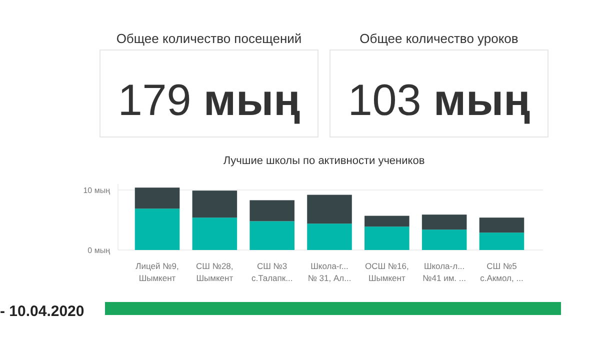 Image resolution: width=600 pixels, height=338 pixels. What do you see at coordinates (324, 161) in the screenshot?
I see `chart-title: Лучшие школы по активности учеников` at bounding box center [324, 161].